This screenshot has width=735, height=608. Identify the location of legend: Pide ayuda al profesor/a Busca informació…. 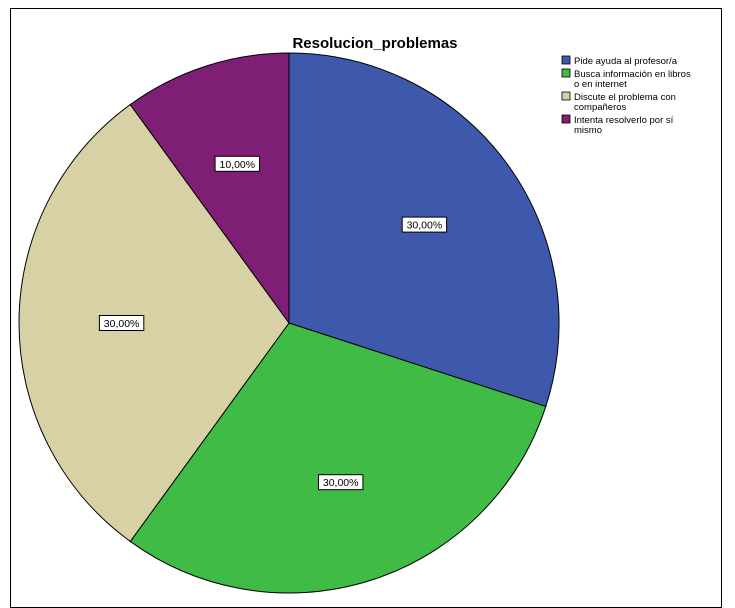
(626, 95).